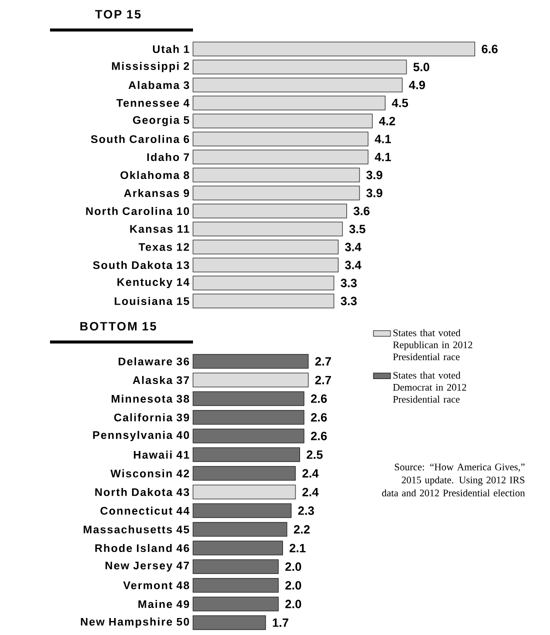 The width and height of the screenshot is (550, 635). What do you see at coordinates (141, 436) in the screenshot?
I see `y-tick-label: Pennsylvania 40` at bounding box center [141, 436].